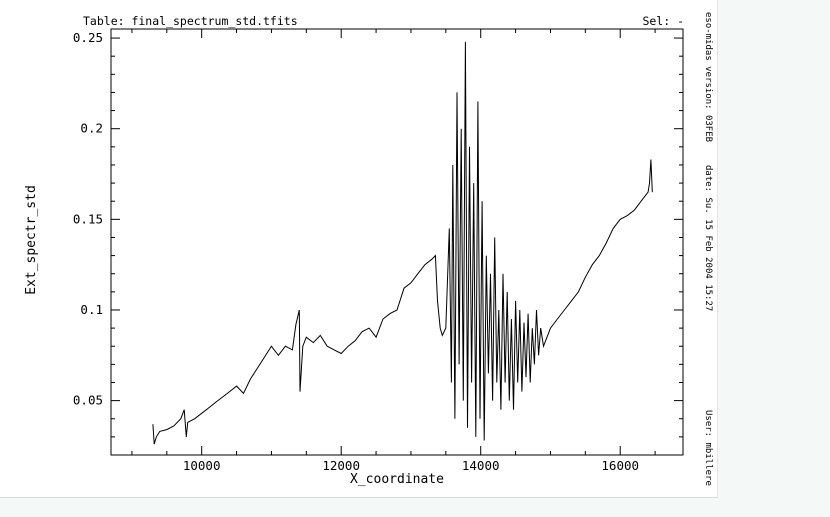 This screenshot has width=830, height=517. What do you see at coordinates (717, 248) in the screenshot?
I see `panel-divider-vertical` at bounding box center [717, 248].